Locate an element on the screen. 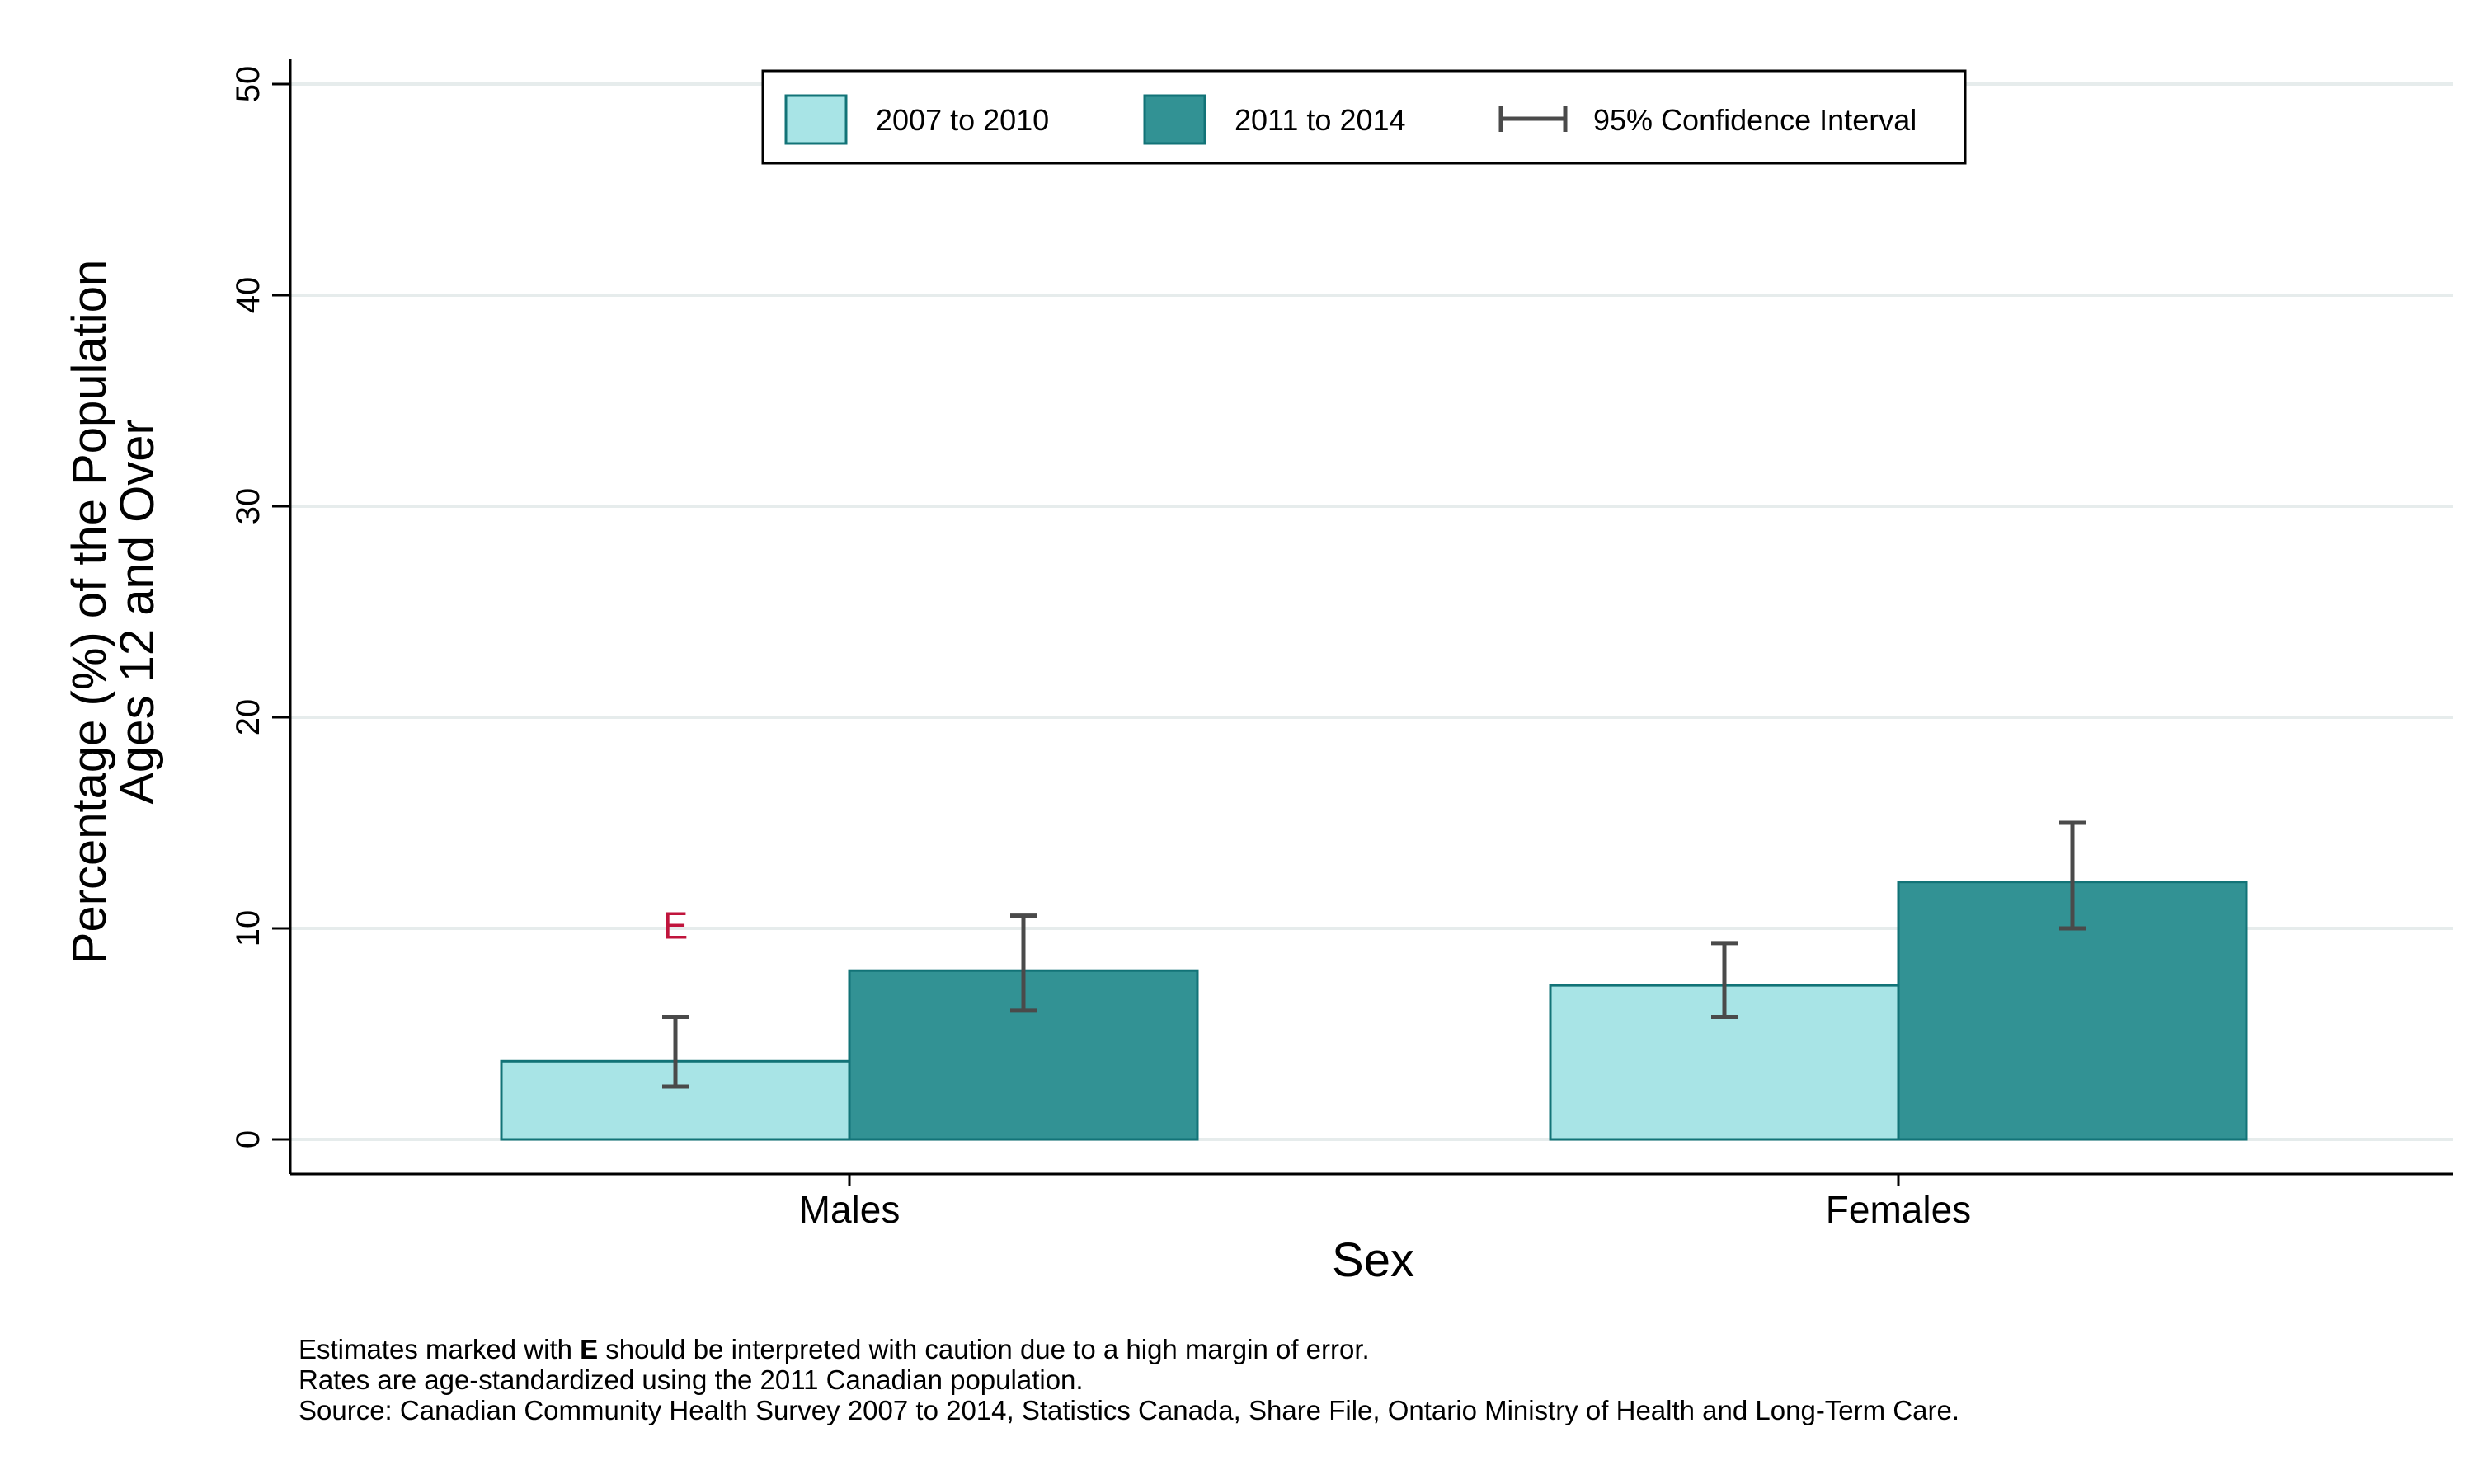 This screenshot has height=1484, width=2474. legend-box is located at coordinates (1364, 117).